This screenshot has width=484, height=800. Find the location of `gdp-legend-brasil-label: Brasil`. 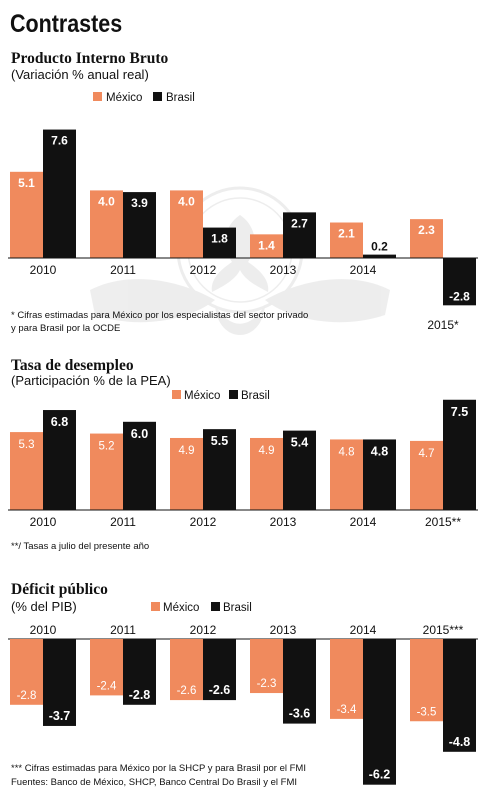

gdp-legend-brasil-label: Brasil is located at coordinates (180, 98).